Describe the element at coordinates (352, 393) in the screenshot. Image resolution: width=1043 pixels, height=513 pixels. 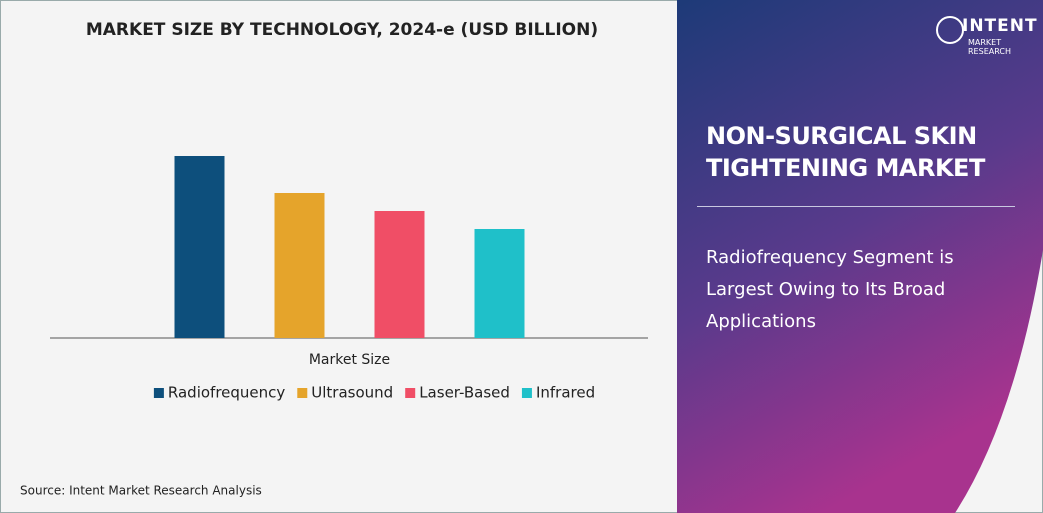
I see `legend-label: Ultrasound` at that location.